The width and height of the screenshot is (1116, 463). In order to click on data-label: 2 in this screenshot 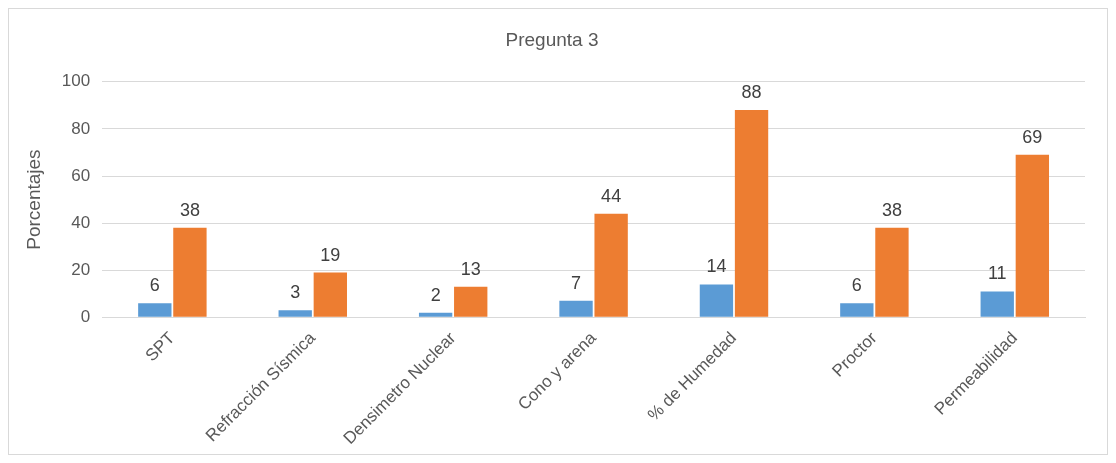, I will do `click(435, 294)`.